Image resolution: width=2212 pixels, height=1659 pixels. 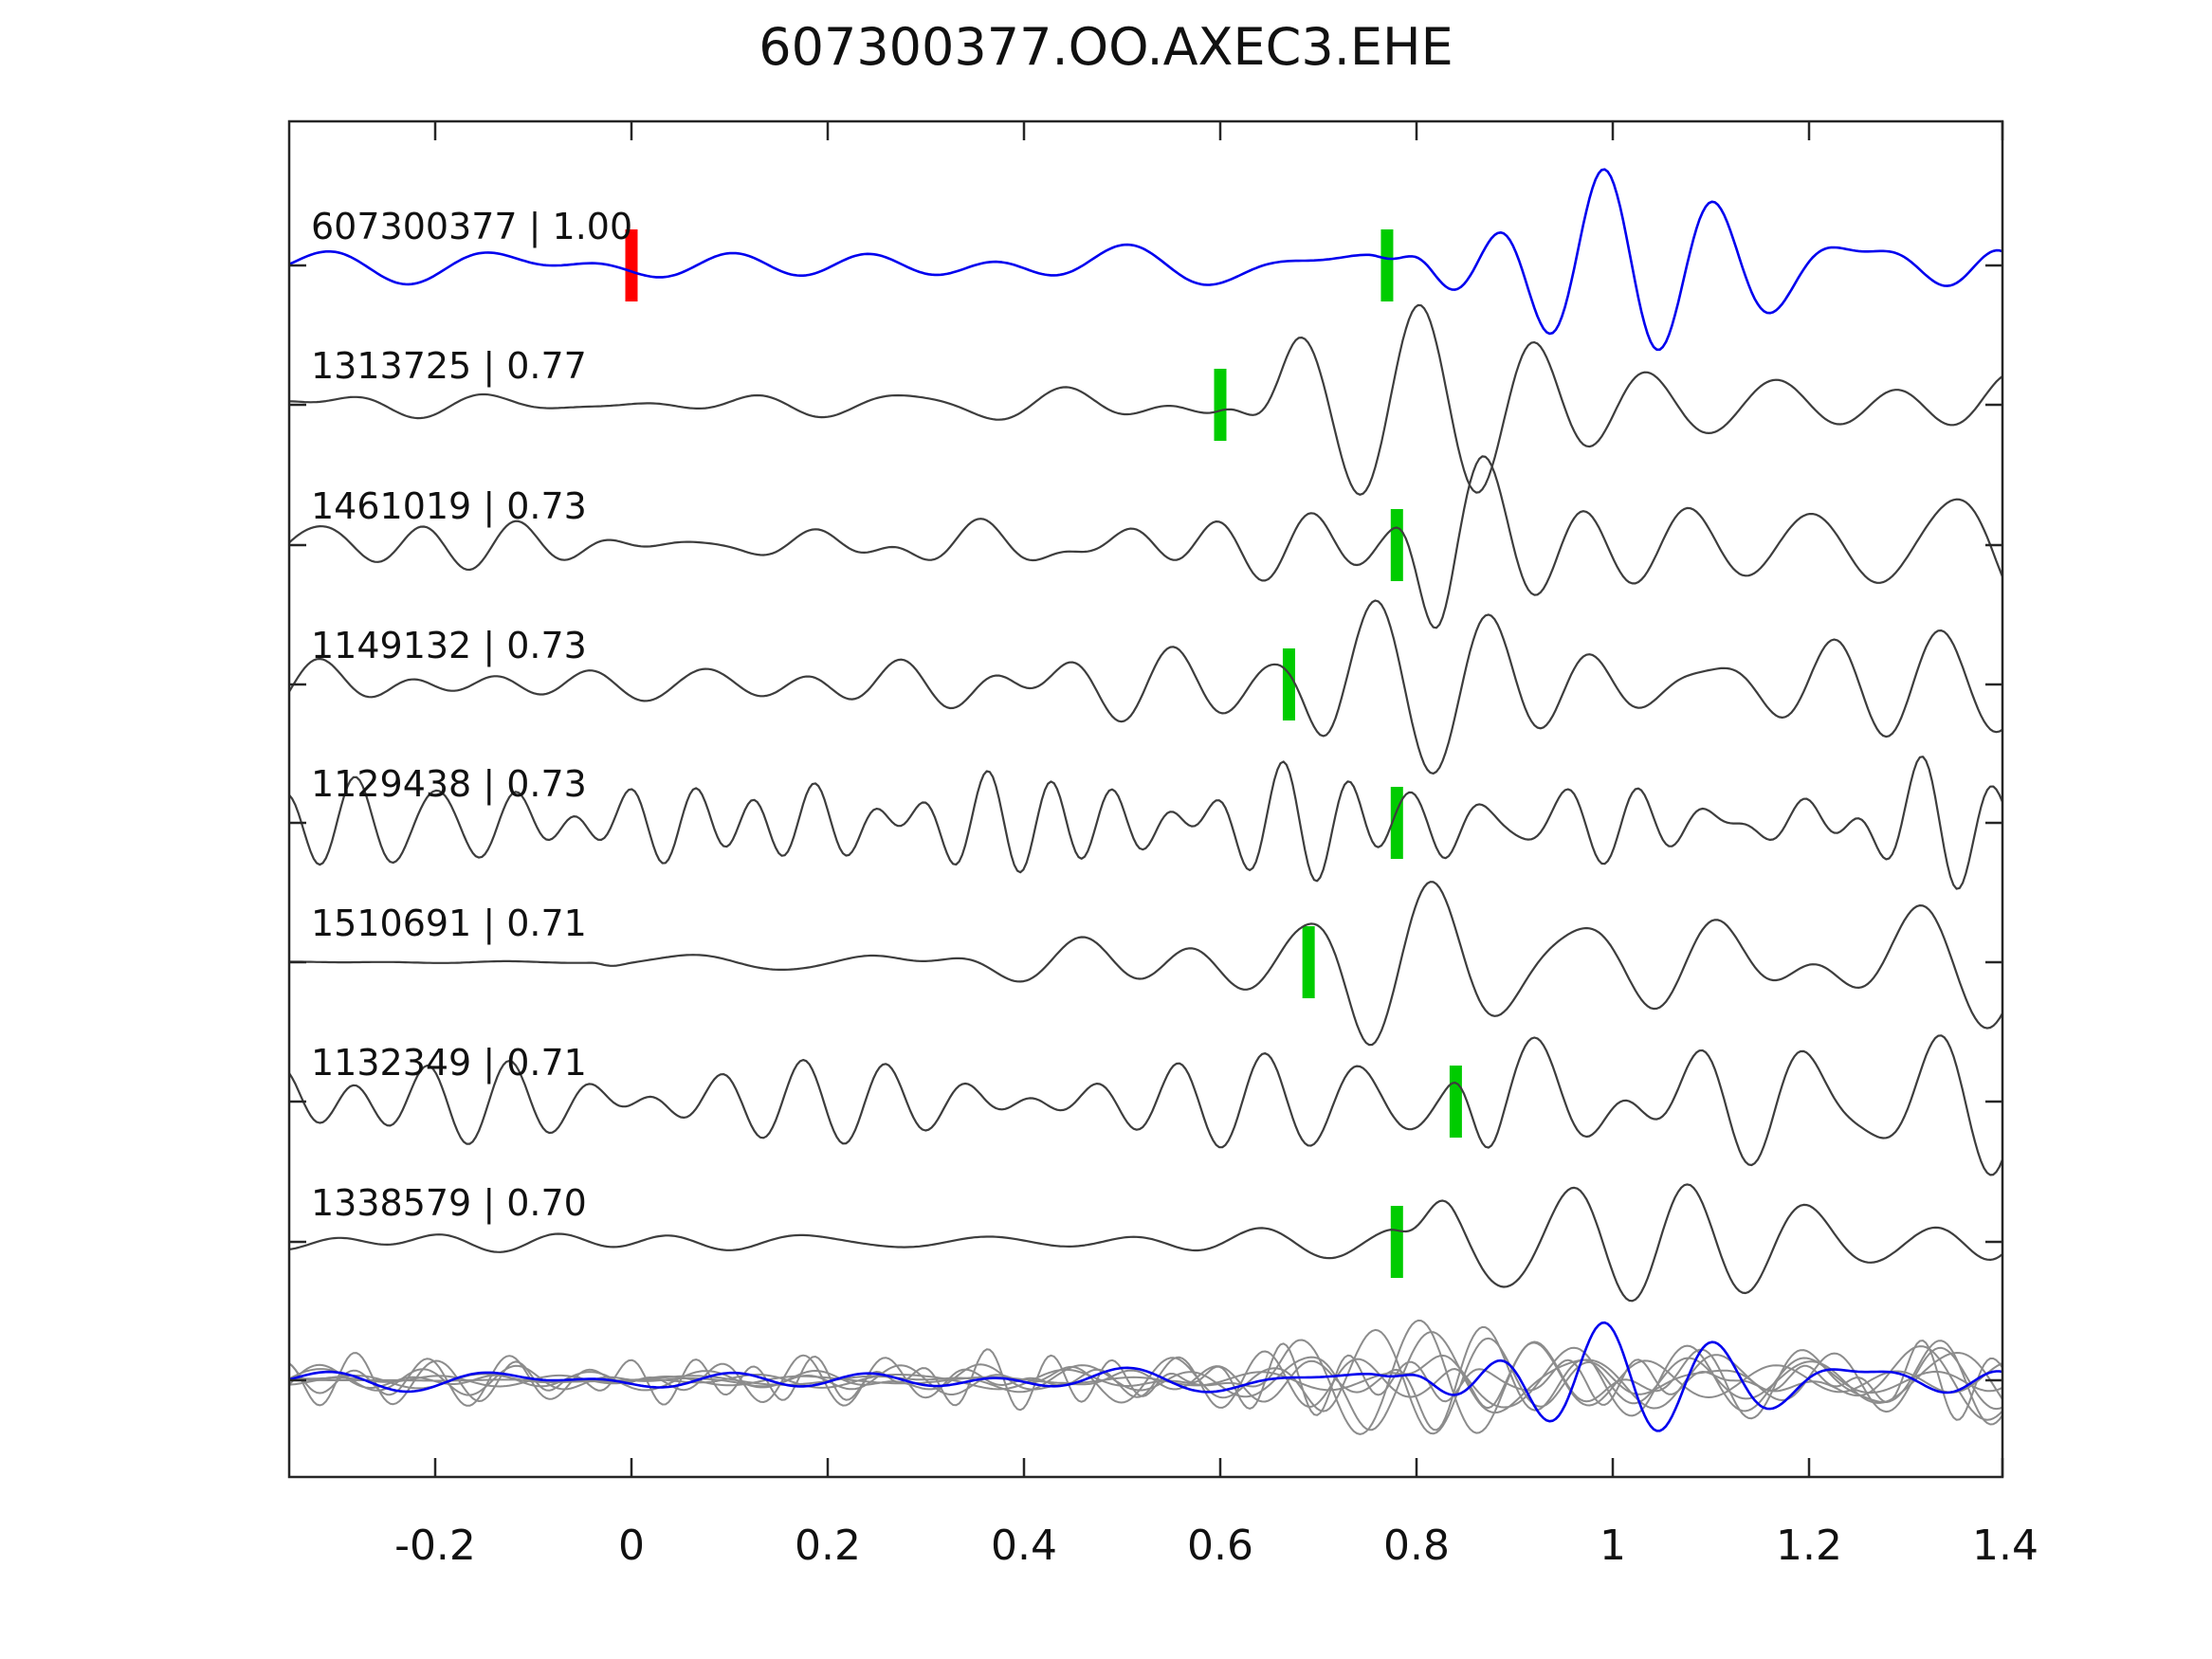 I want to click on trace-label-1132349: 1132349 | 0.71, so click(x=449, y=1063).